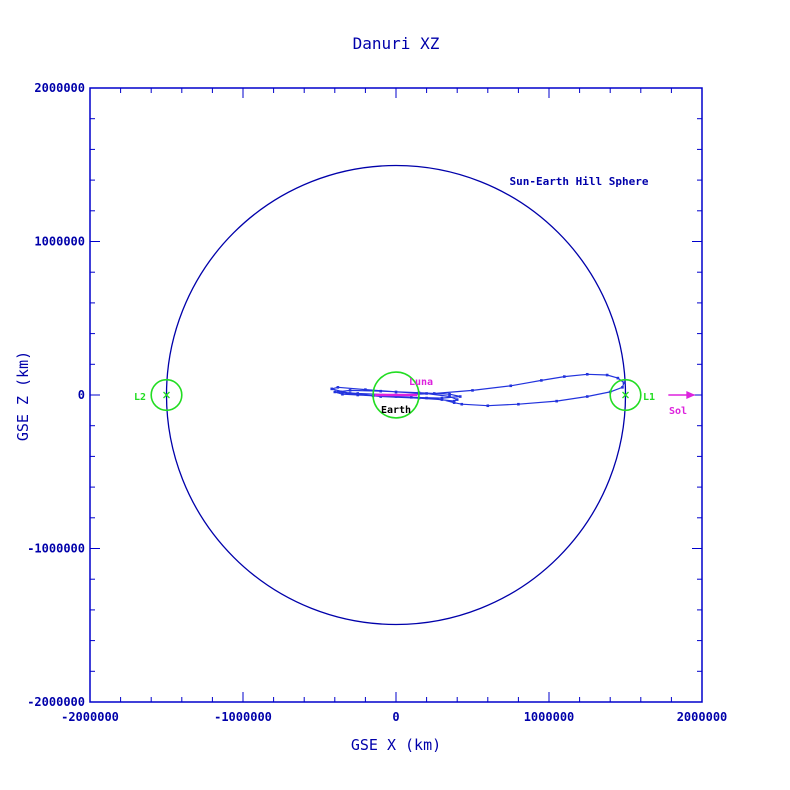 This screenshot has height=790, width=790. Describe the element at coordinates (396, 410) in the screenshot. I see `earth-label: Earth` at that location.